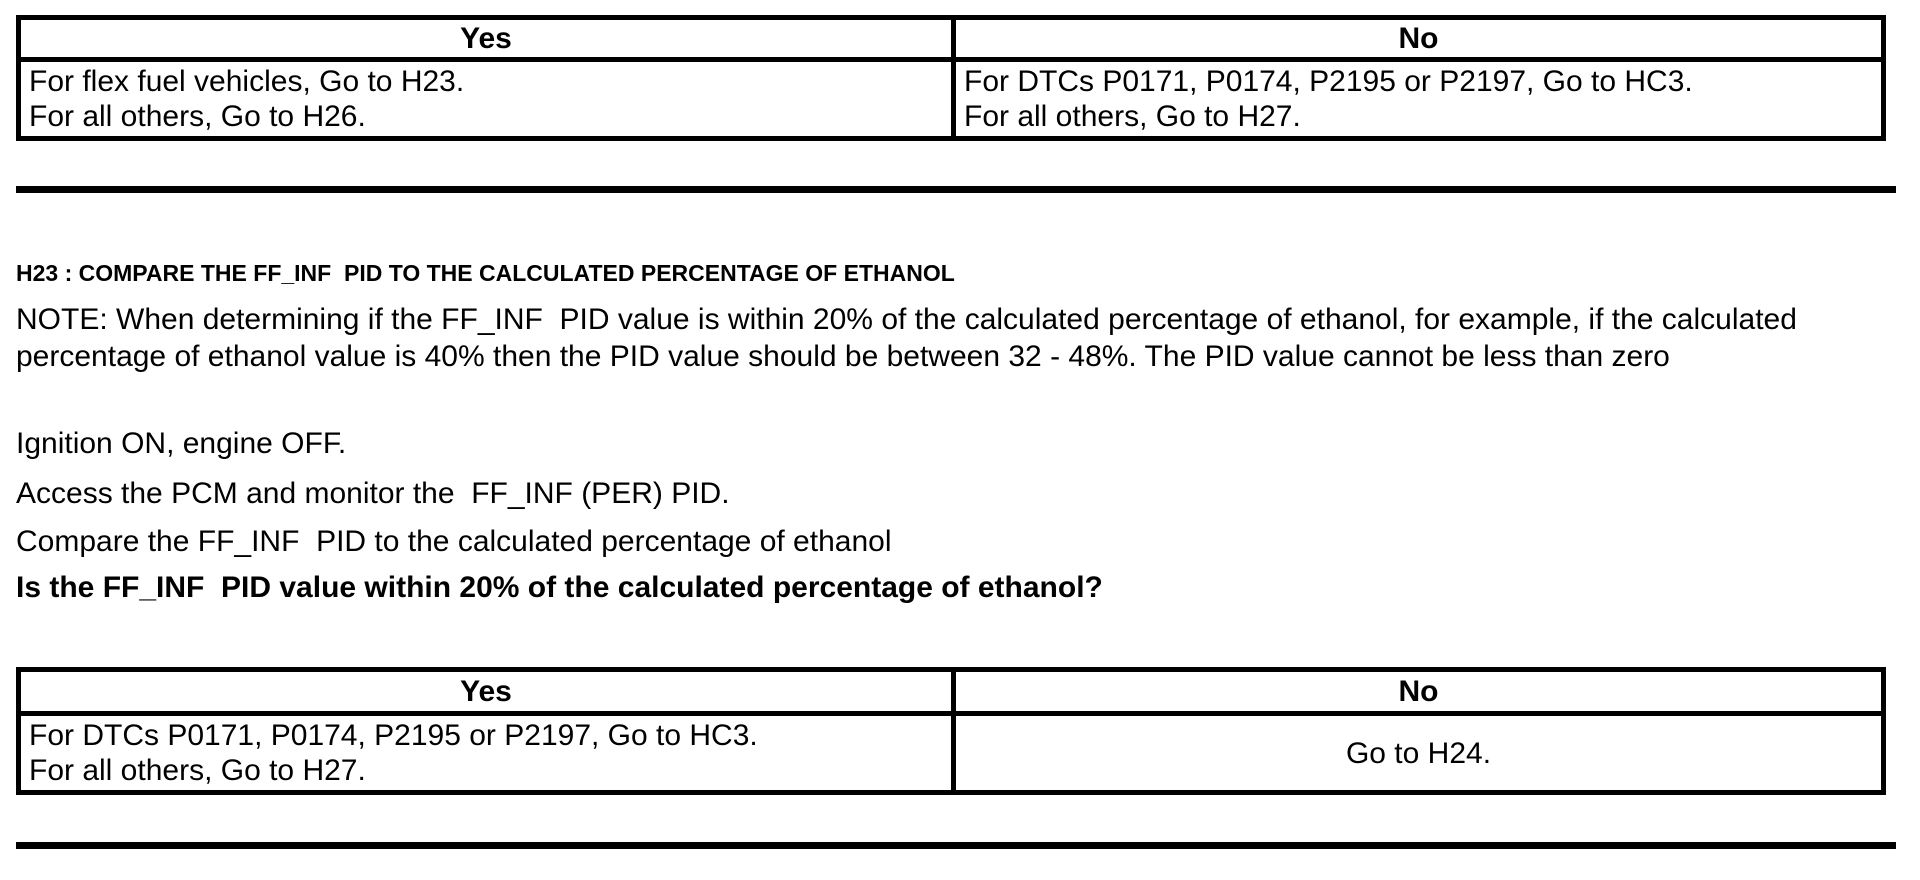 The height and width of the screenshot is (880, 1920). Describe the element at coordinates (1132, 116) in the screenshot. I see `no-cell-line: For all others, Go to H27.` at that location.